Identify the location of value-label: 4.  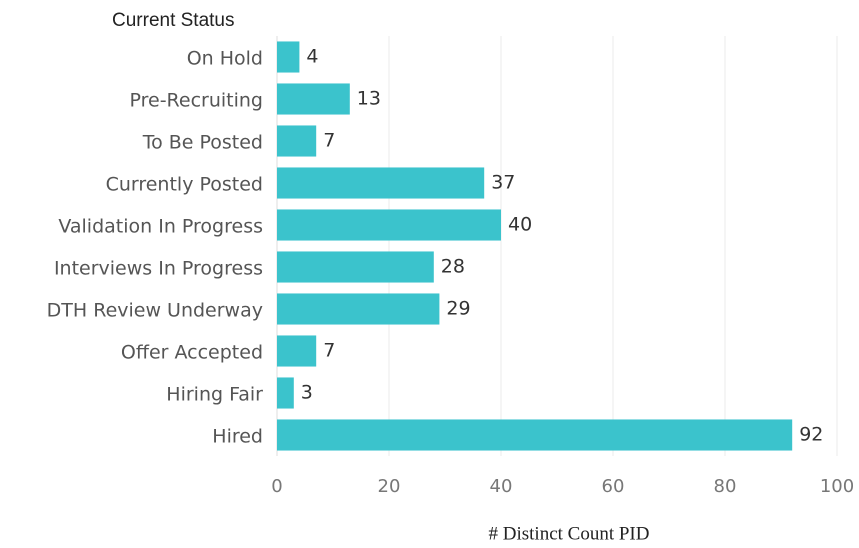
(312, 57).